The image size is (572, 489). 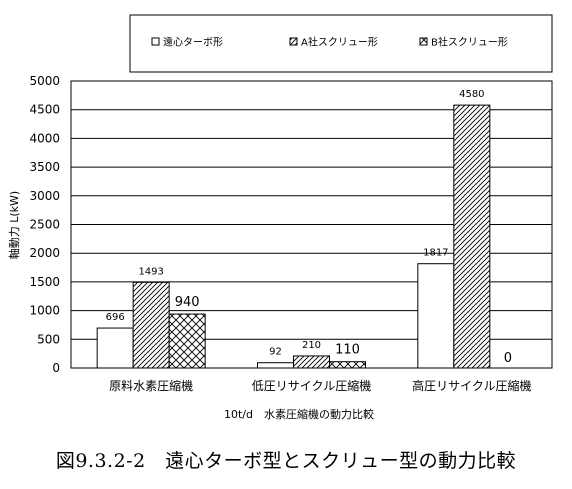 I want to click on y-tick-label: 2500, so click(x=44, y=225).